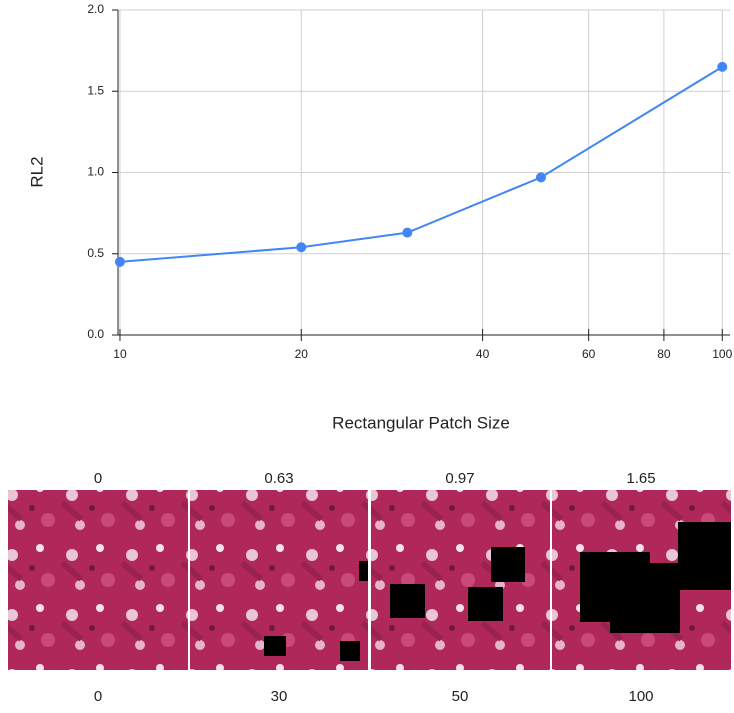 This screenshot has height=713, width=734. What do you see at coordinates (95, 90) in the screenshot?
I see `y-tick-label: 1.5` at bounding box center [95, 90].